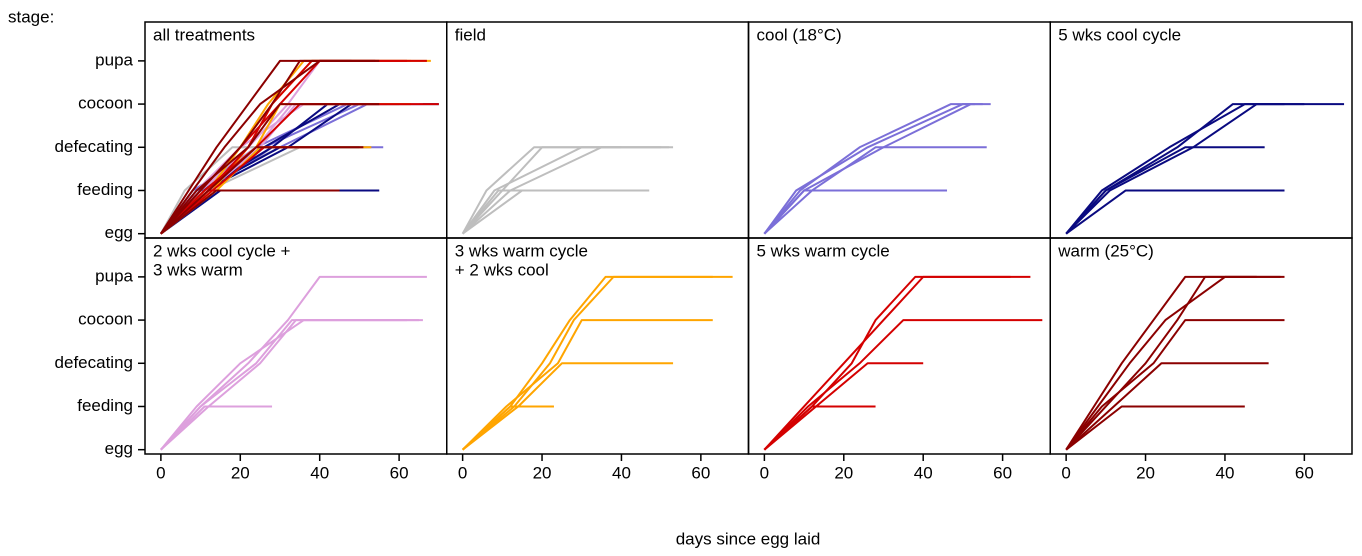  Describe the element at coordinates (1105, 250) in the screenshot. I see `panel-title: warm (25°C)` at that location.